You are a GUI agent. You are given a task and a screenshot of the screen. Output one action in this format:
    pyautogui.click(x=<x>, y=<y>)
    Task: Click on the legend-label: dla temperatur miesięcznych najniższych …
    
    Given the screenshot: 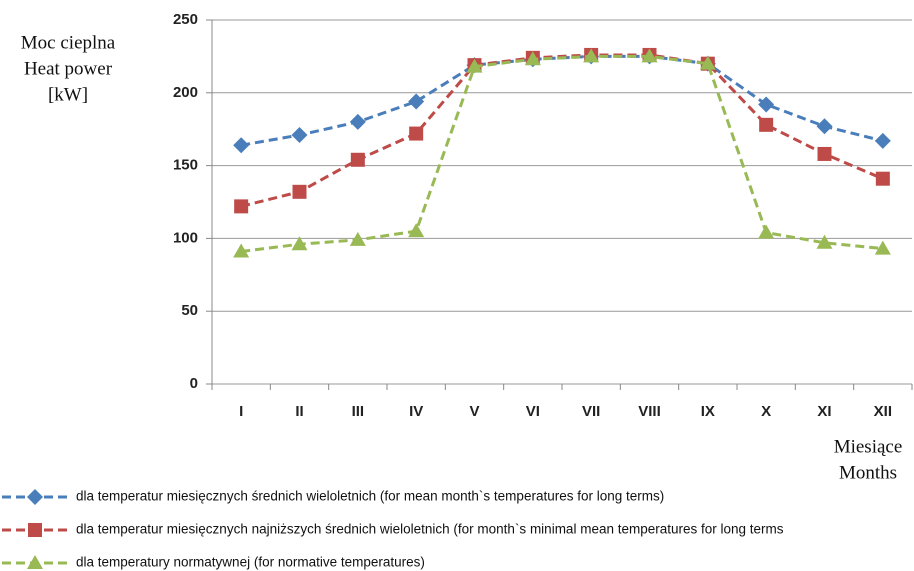 What is the action you would take?
    pyautogui.click(x=430, y=529)
    